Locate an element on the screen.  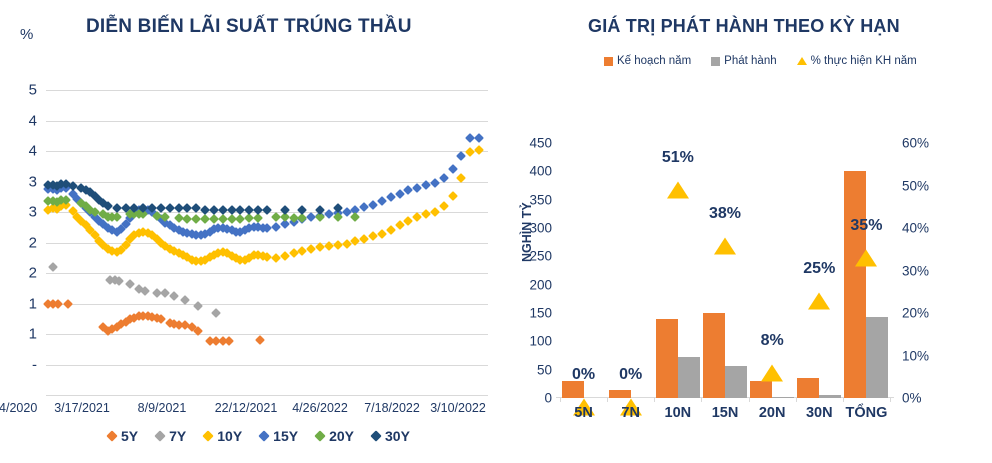
bar-issued-20N is located at coordinates (783, 397).